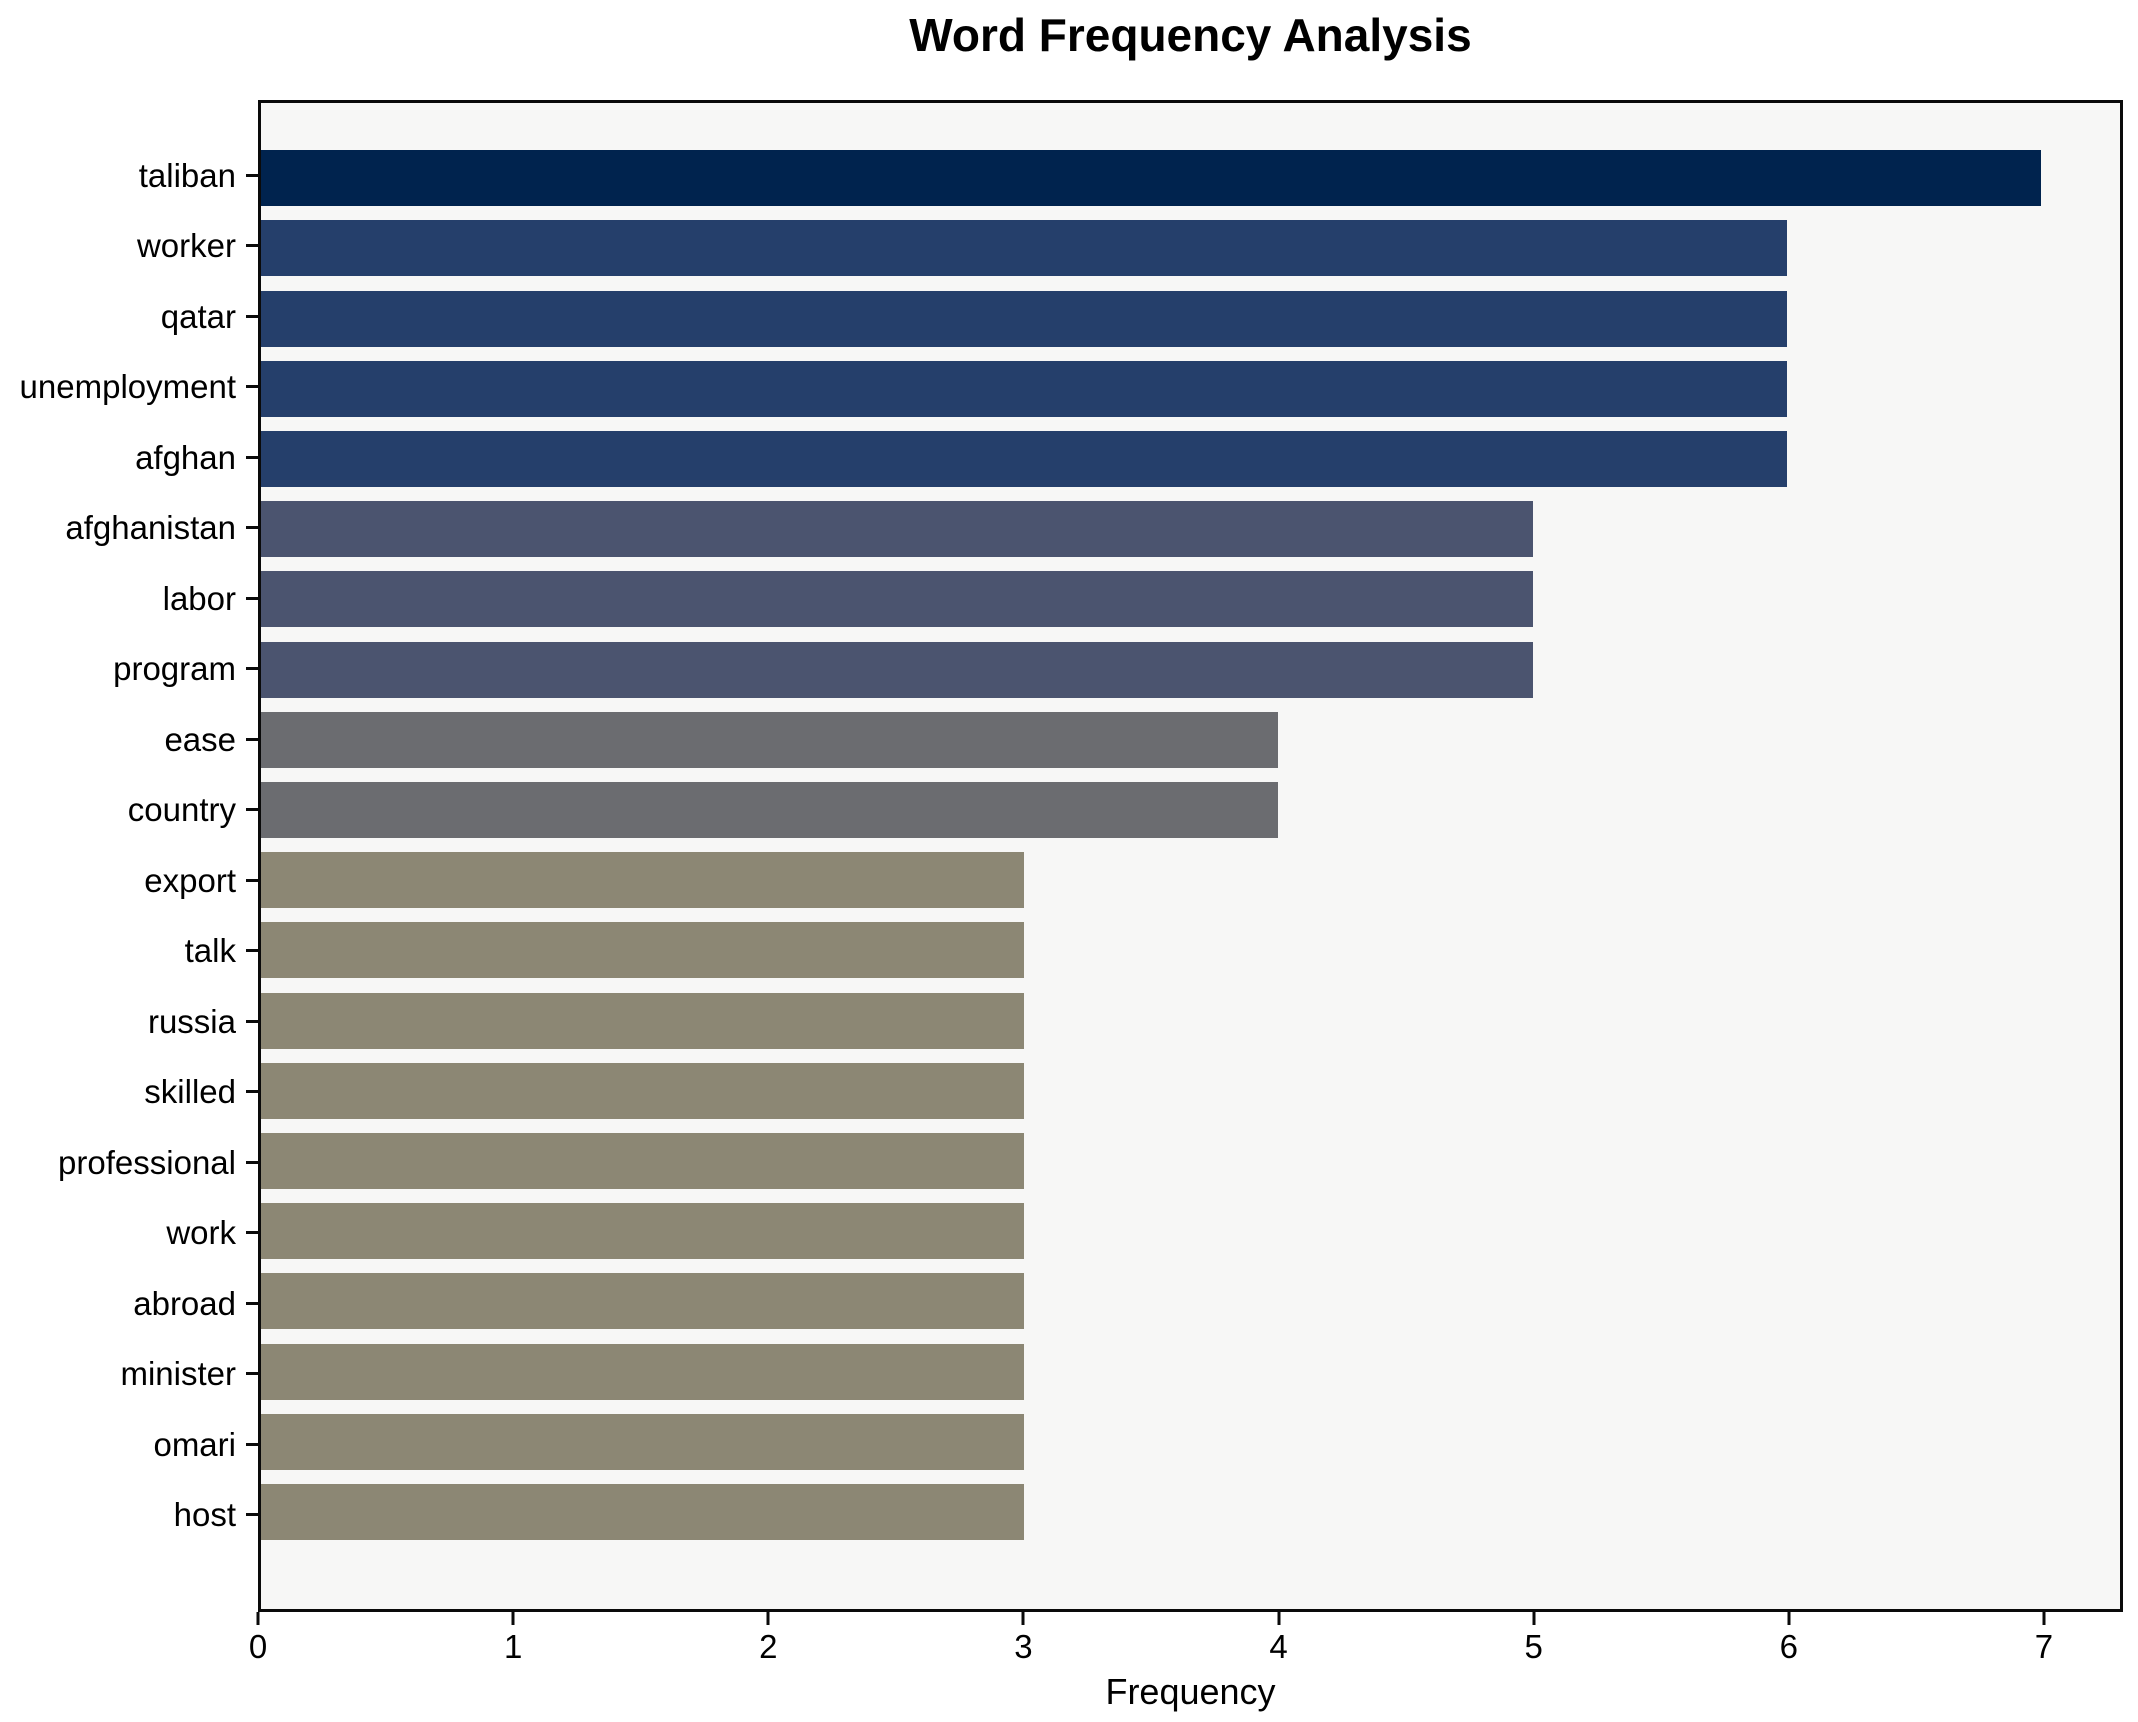 Image resolution: width=2138 pixels, height=1722 pixels. Describe the element at coordinates (184, 1303) in the screenshot. I see `y-axis-label: abroad` at that location.